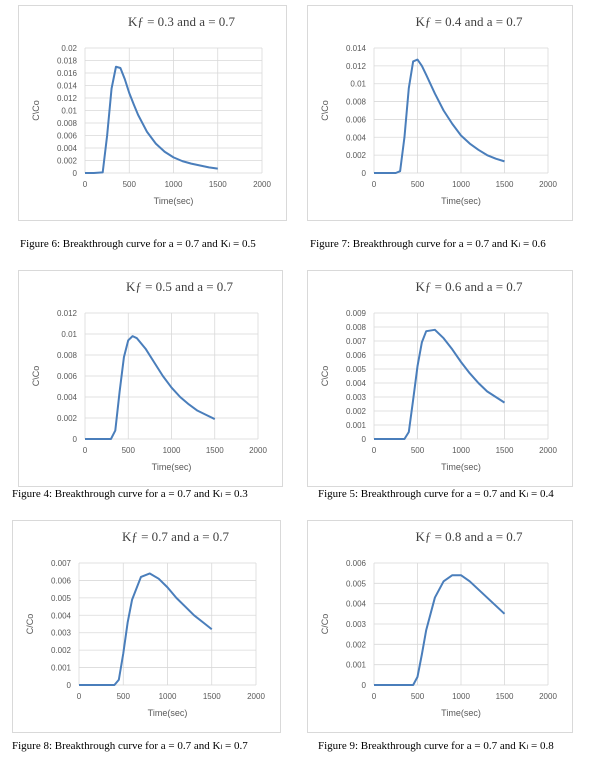 This screenshot has width=594, height=767. Describe the element at coordinates (69, 334) in the screenshot. I see `y-tick-label: 0.01` at that location.